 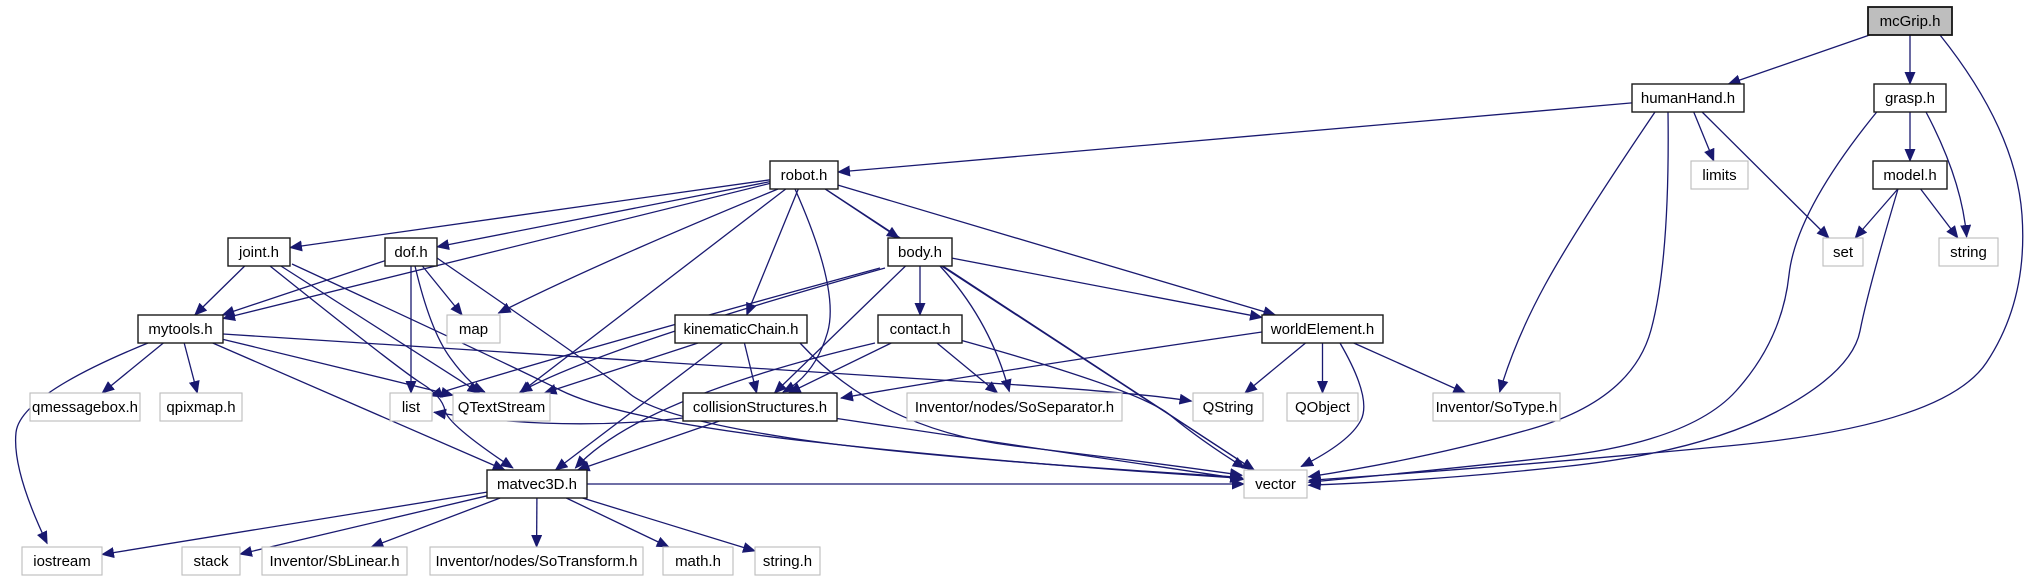 I want to click on node-label-qpixmap-h: qpixmap.h, so click(x=200, y=407).